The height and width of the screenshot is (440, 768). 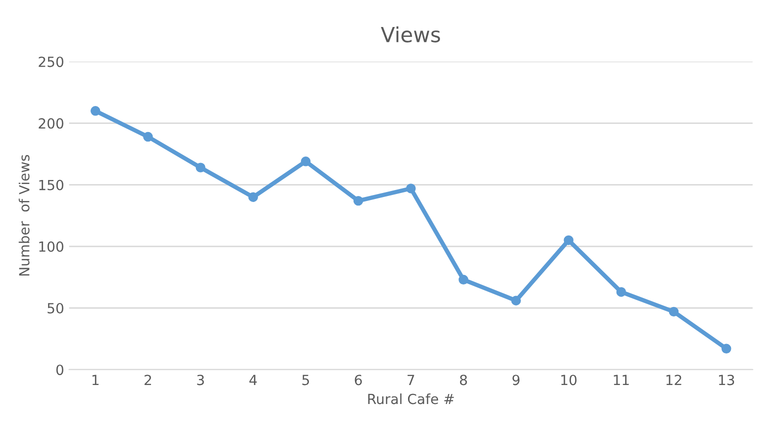 What do you see at coordinates (569, 380) in the screenshot?
I see `x-tick-label: 10` at bounding box center [569, 380].